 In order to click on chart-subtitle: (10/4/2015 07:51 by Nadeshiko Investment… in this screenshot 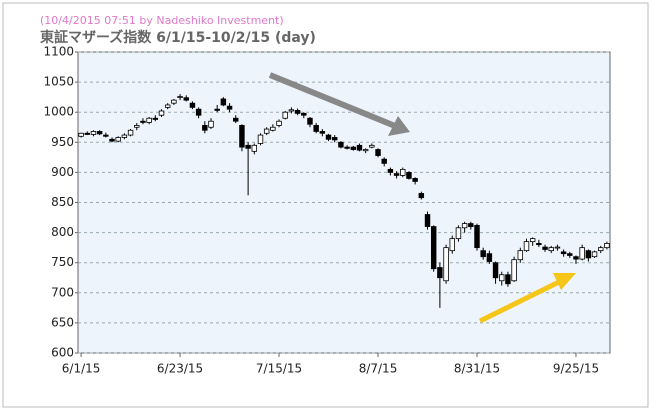, I will do `click(162, 20)`.